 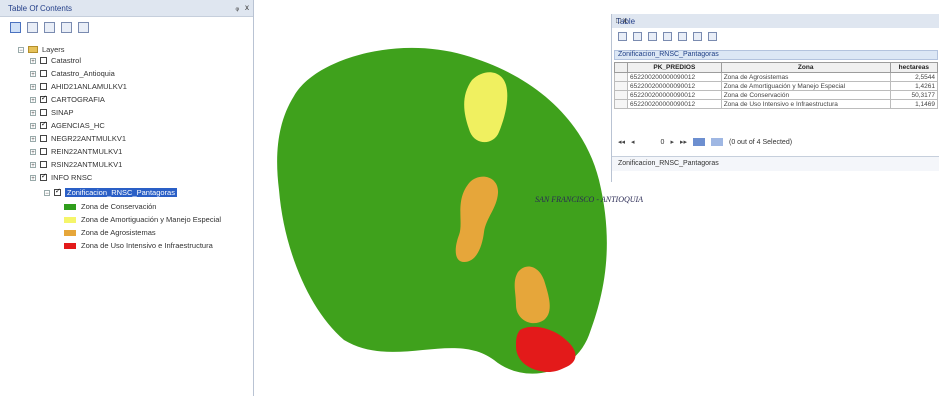 What do you see at coordinates (66, 27) in the screenshot?
I see `list-by-selection-icon` at bounding box center [66, 27].